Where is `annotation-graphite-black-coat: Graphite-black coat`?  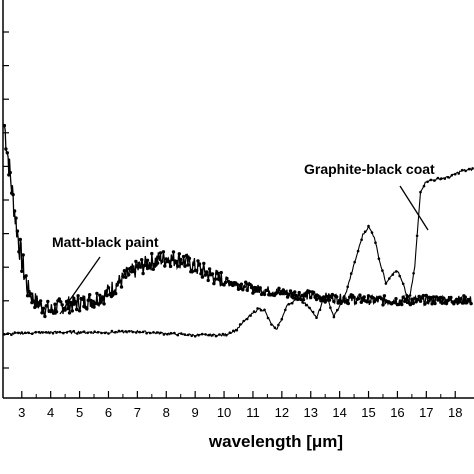 annotation-graphite-black-coat: Graphite-black coat is located at coordinates (369, 169).